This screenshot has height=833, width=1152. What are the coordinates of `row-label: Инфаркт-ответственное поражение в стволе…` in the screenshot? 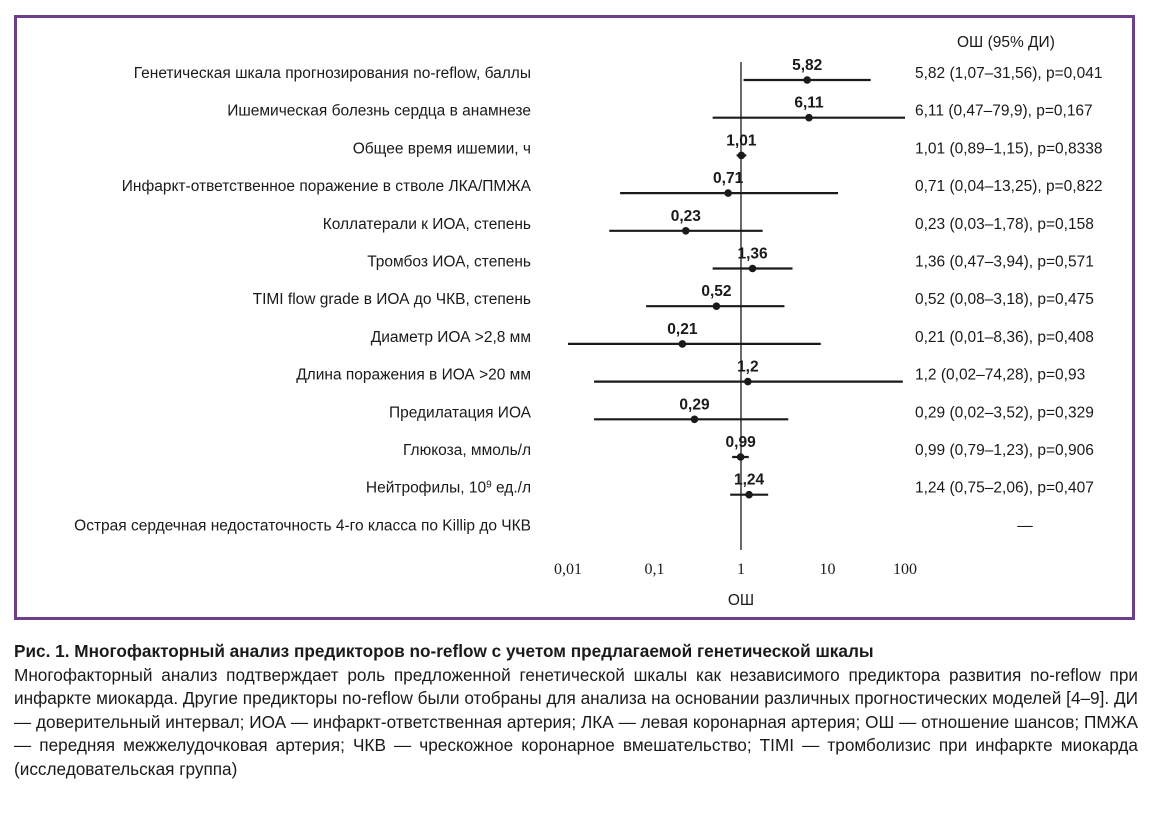 It's located at (327, 186).